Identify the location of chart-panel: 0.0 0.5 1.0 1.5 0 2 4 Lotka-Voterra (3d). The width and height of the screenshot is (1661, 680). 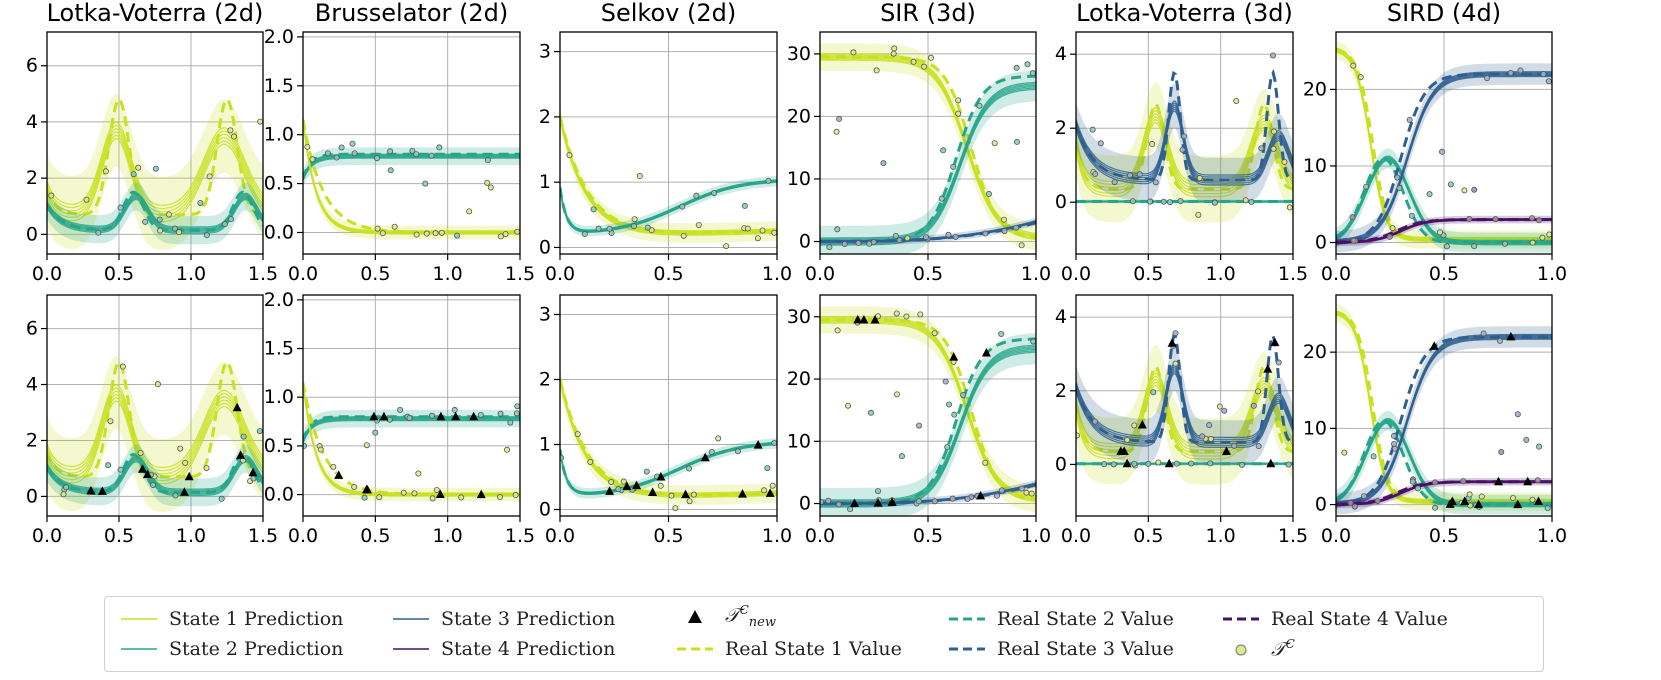
(1181, 142).